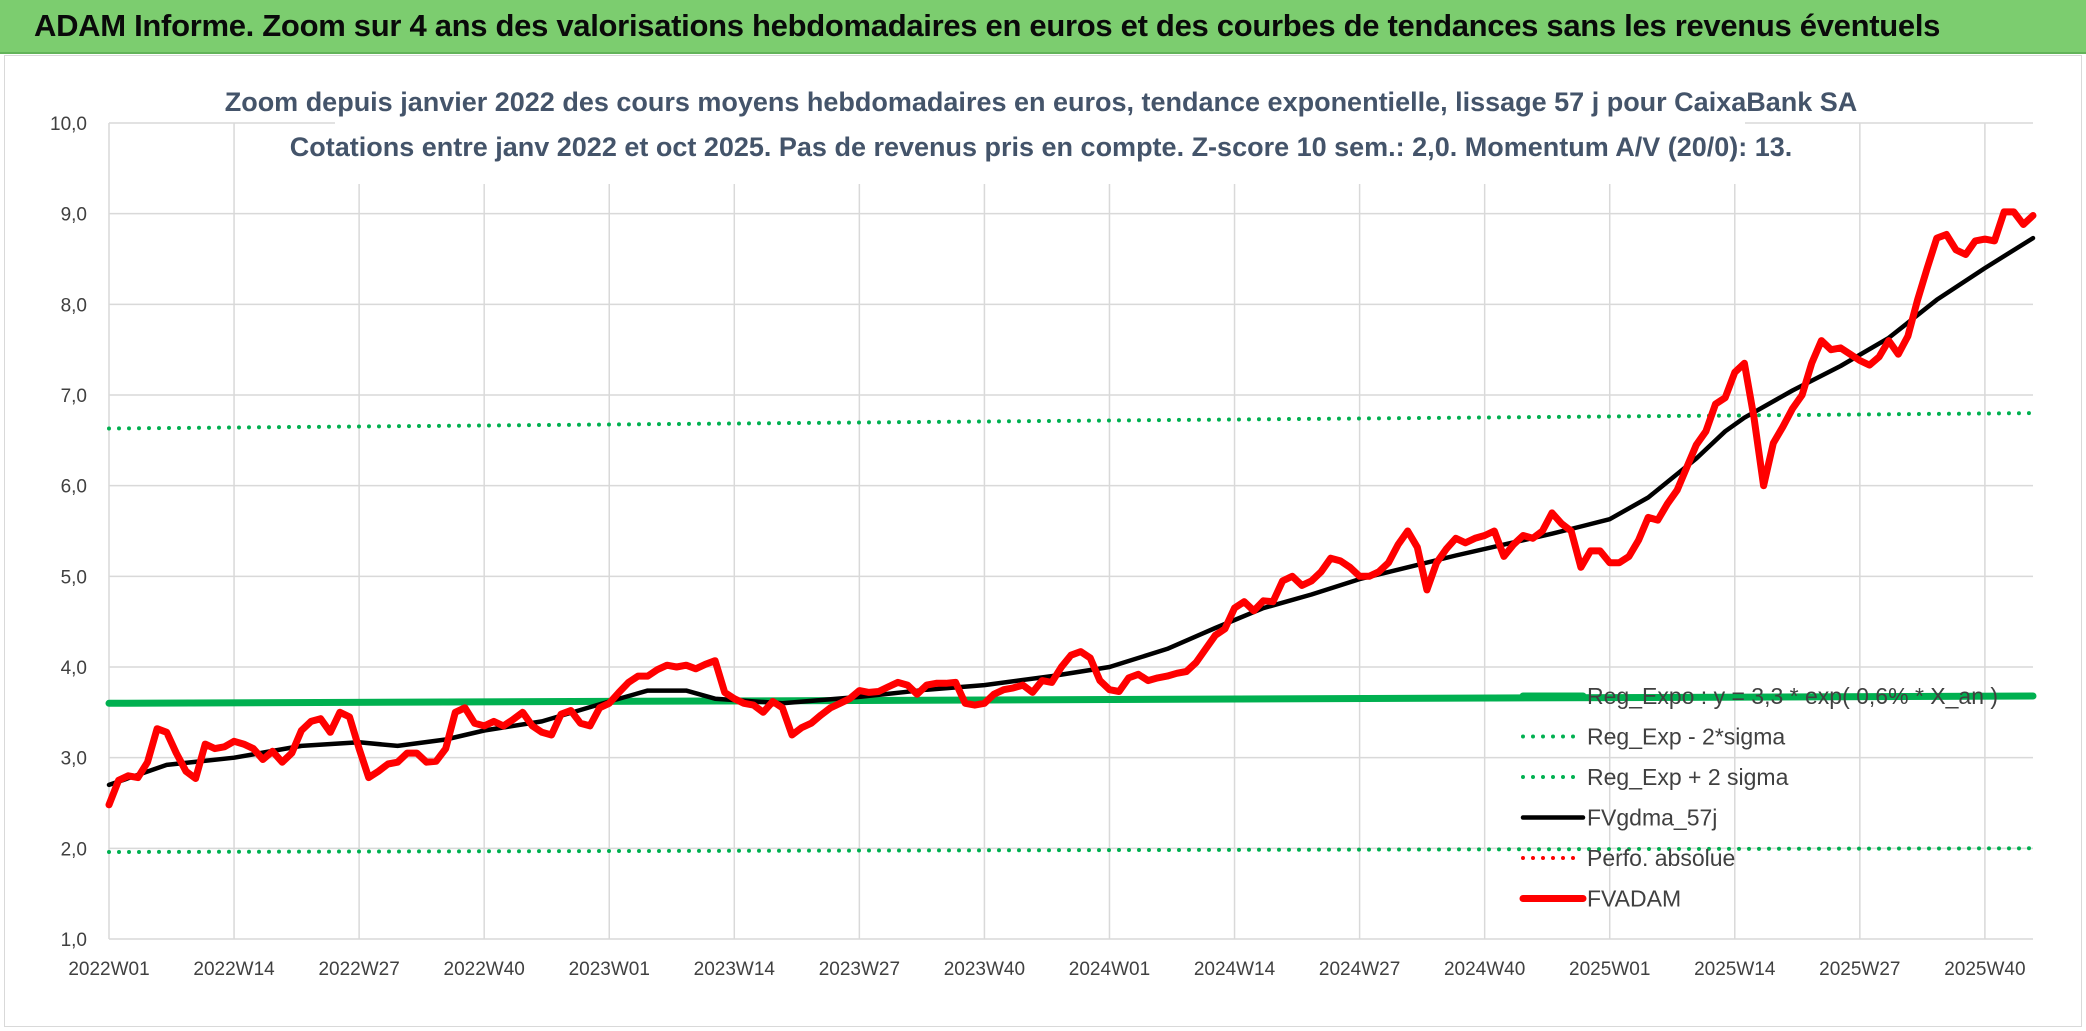 Image resolution: width=2086 pixels, height=1031 pixels. Describe the element at coordinates (1735, 969) in the screenshot. I see `x-tick-label: 2025W14` at that location.